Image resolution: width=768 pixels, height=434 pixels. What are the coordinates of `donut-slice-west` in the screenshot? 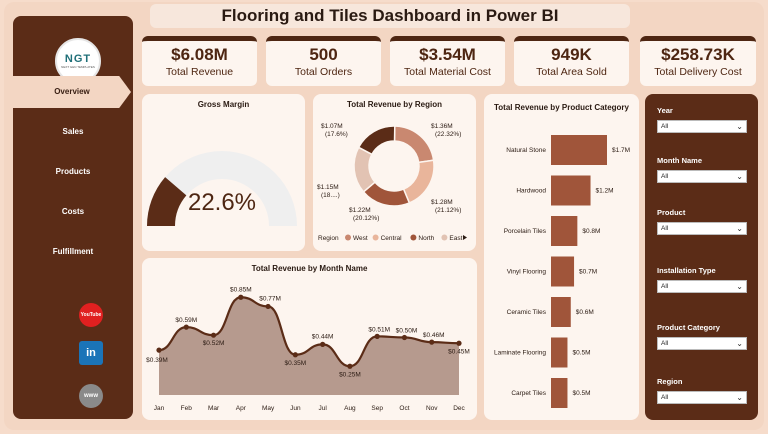 It's located at (414, 144).